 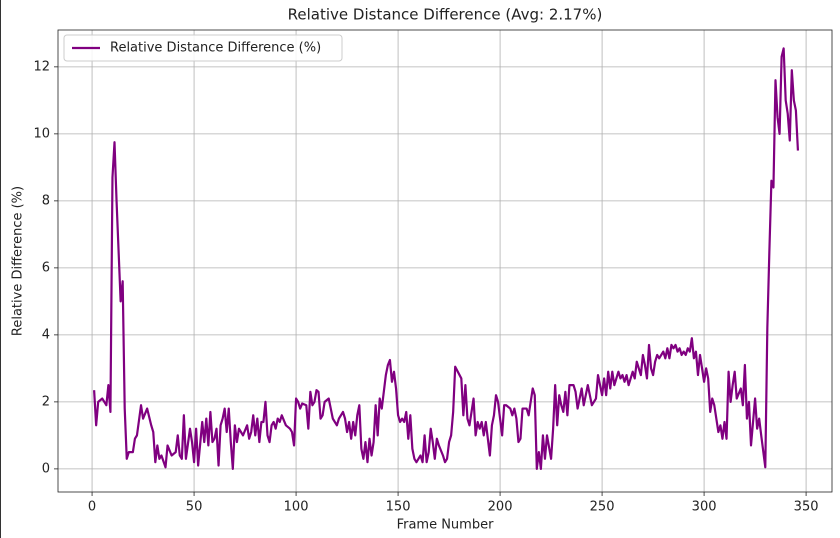 I want to click on y-tick-label: 2, so click(x=46, y=401).